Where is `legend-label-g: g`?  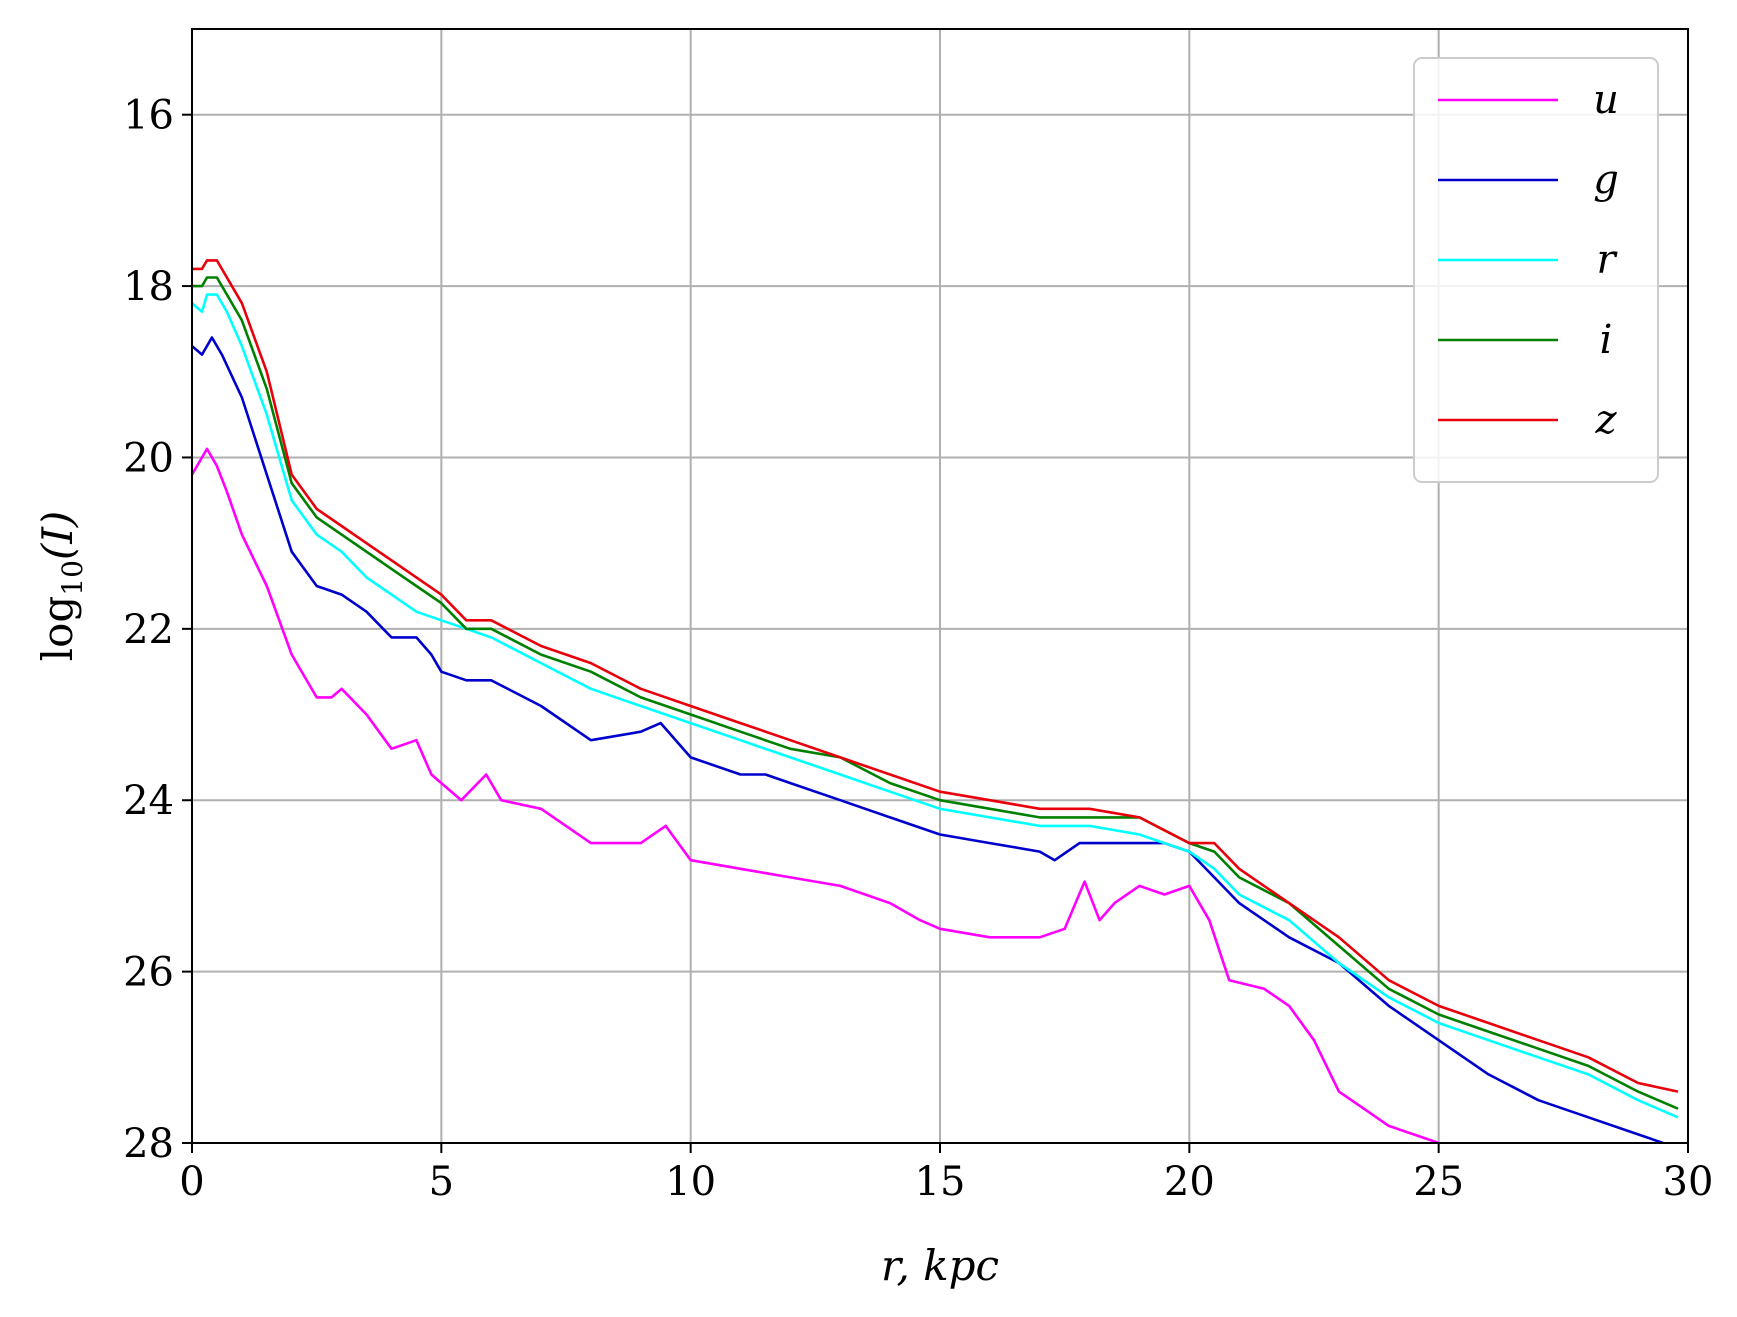
legend-label-g: g is located at coordinates (1606, 180).